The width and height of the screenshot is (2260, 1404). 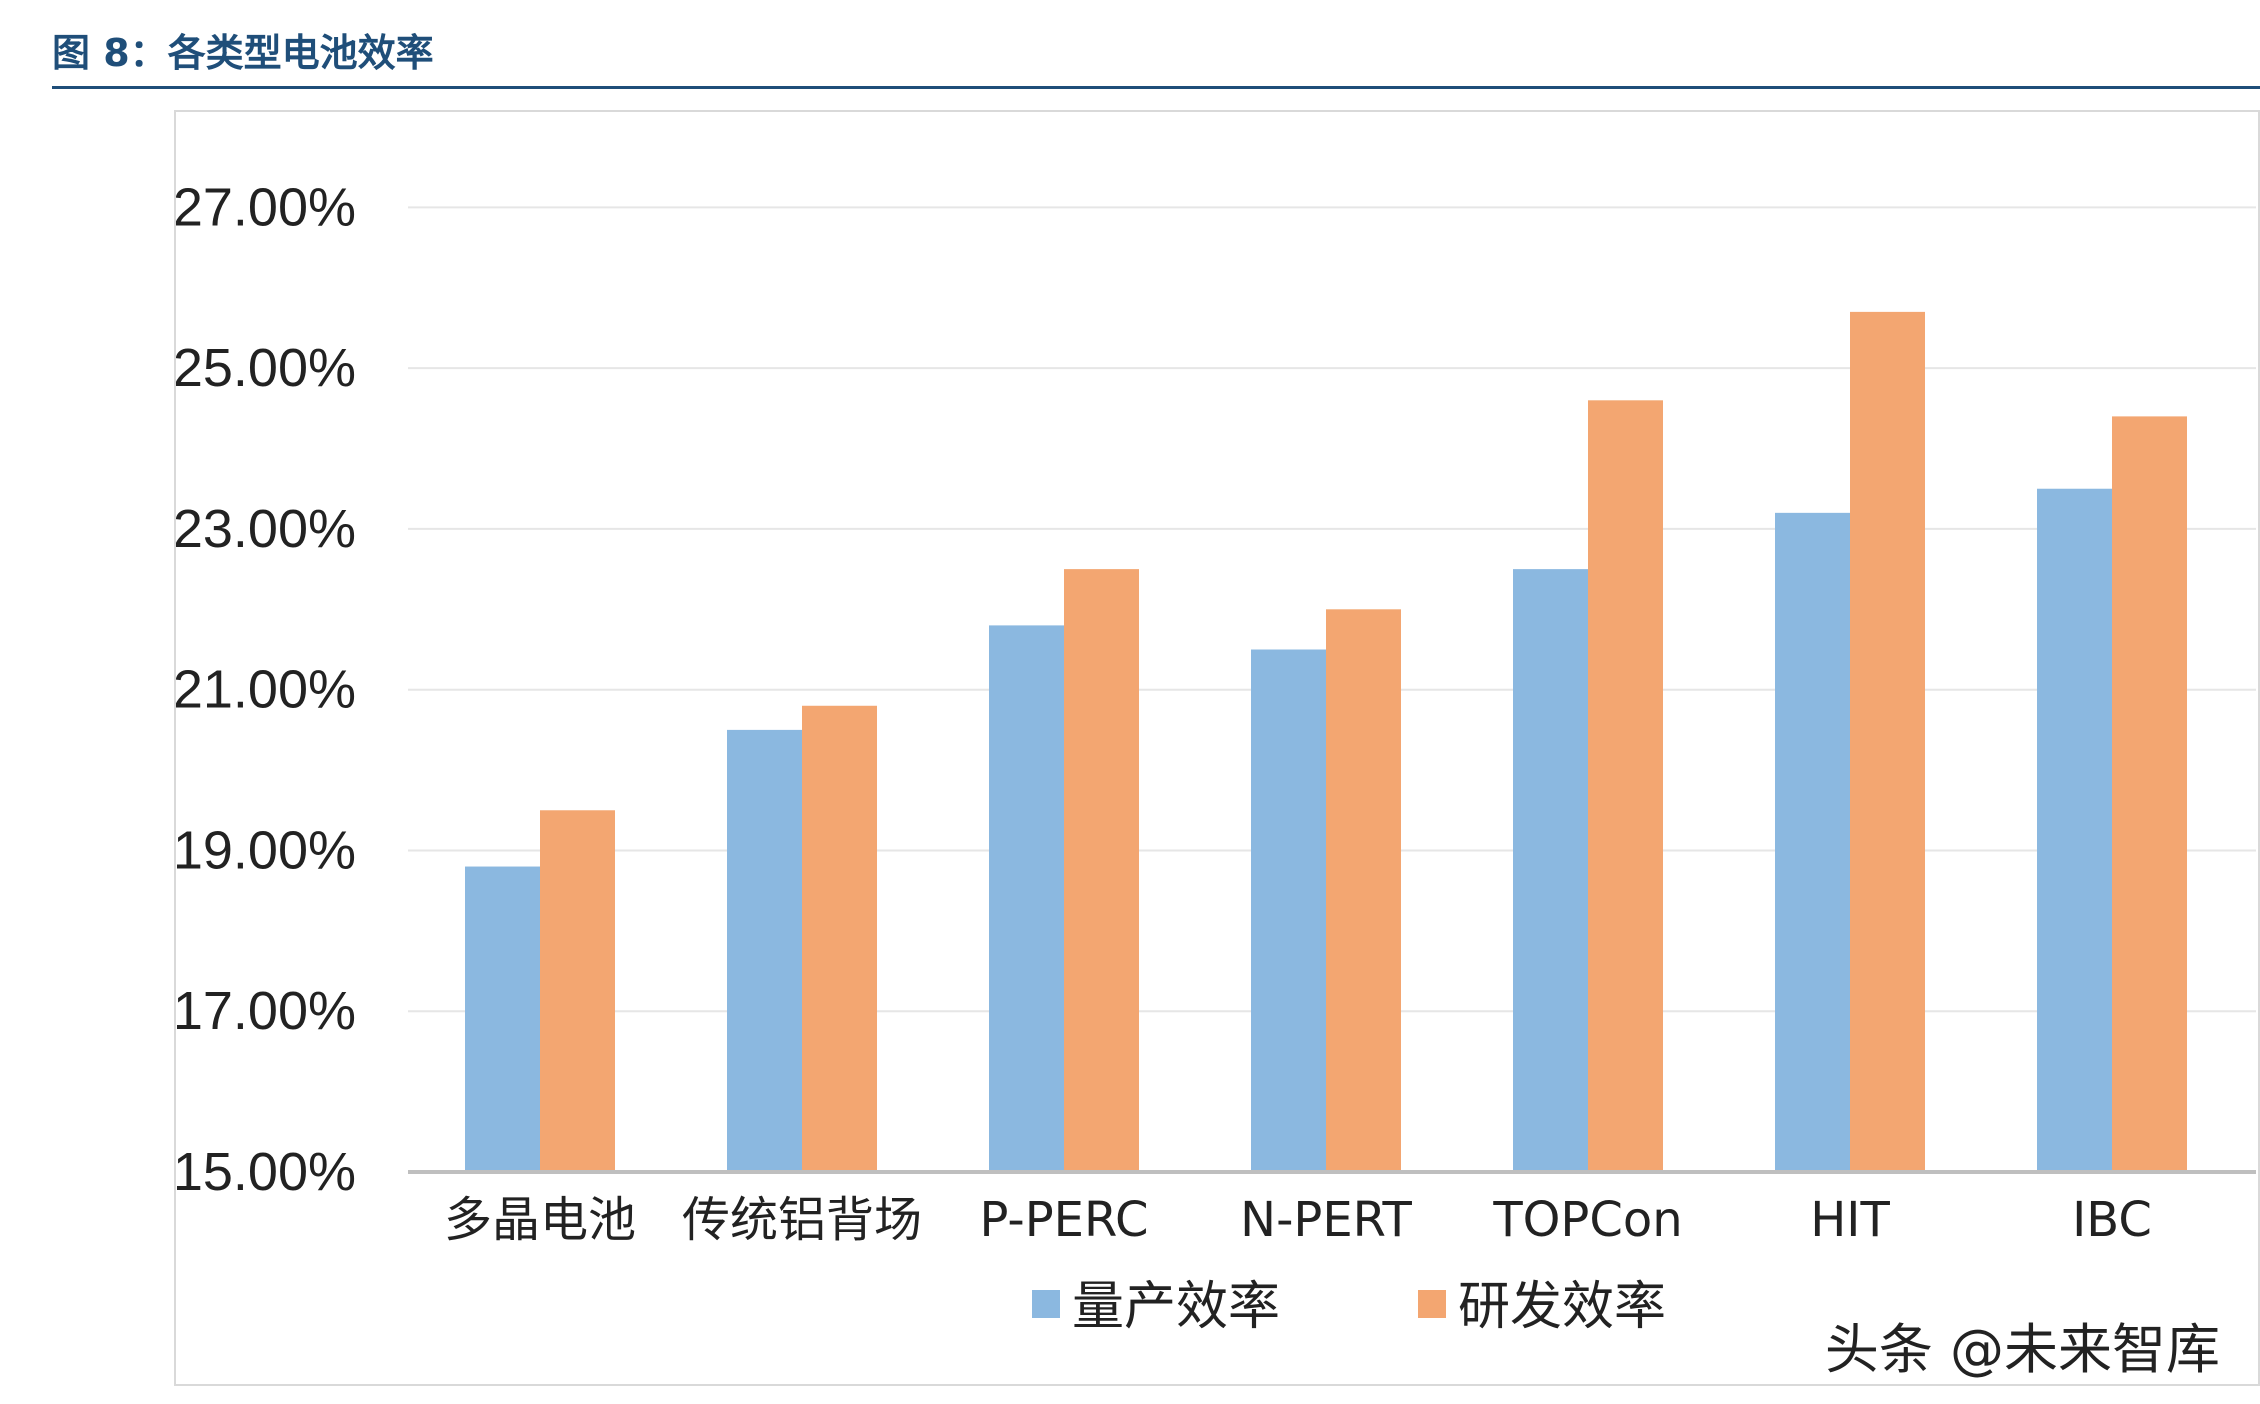 I want to click on x-tick-label: IBC, so click(x=2112, y=1220).